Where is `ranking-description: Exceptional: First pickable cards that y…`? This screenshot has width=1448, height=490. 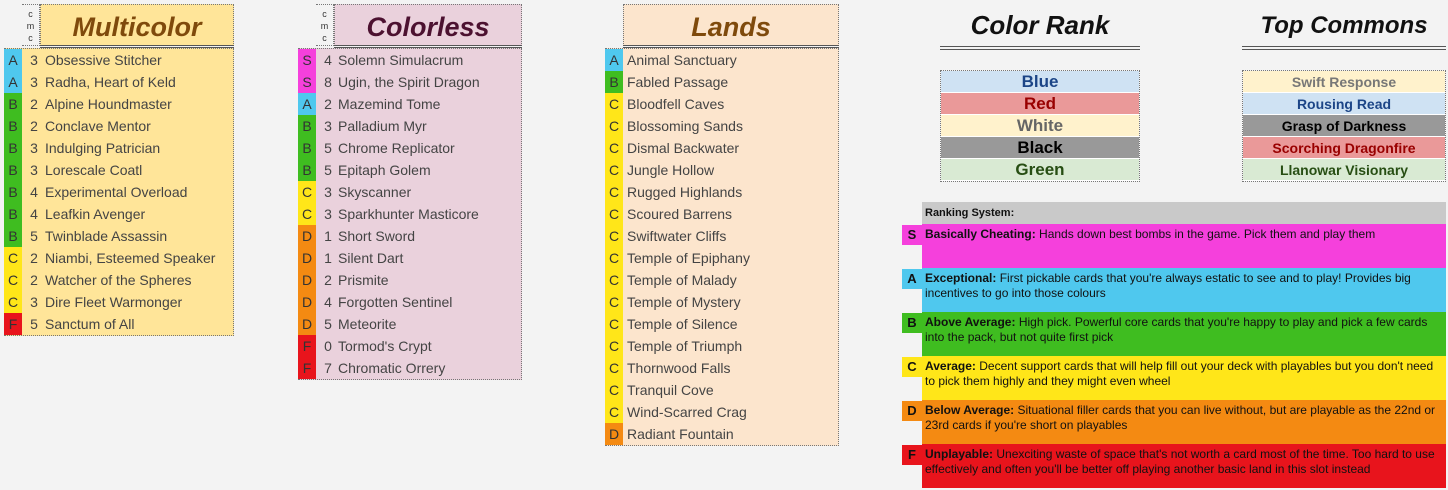
ranking-description: Exceptional: First pickable cards that y… is located at coordinates (1184, 290).